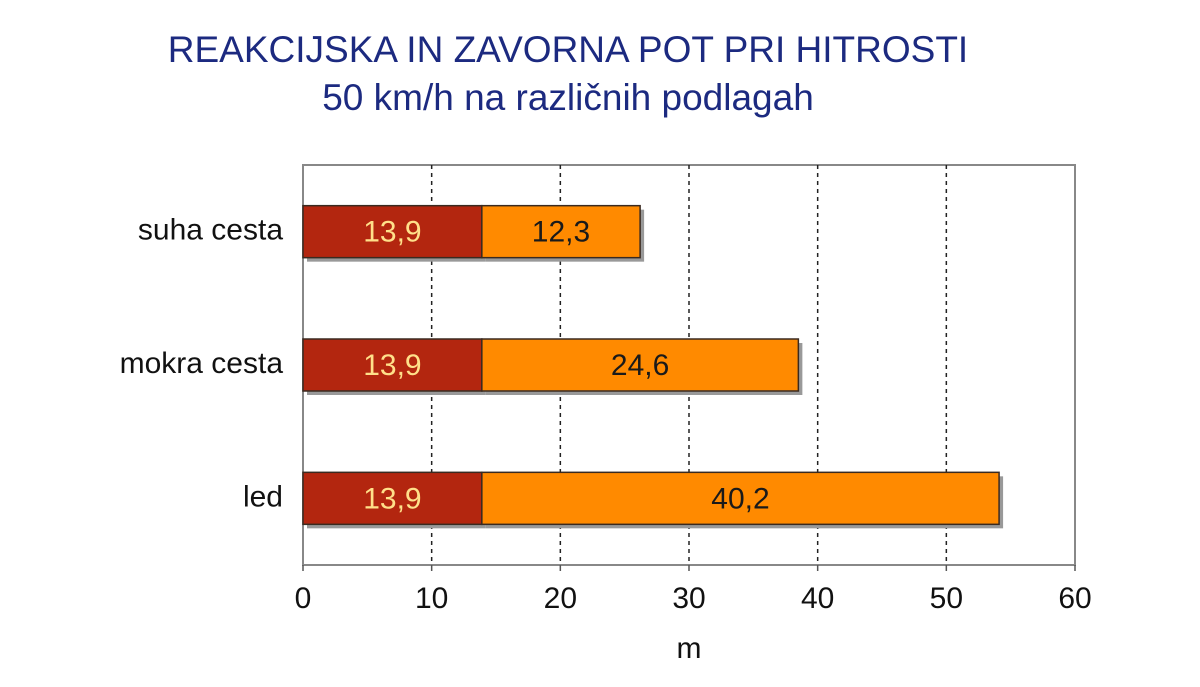 Image resolution: width=1200 pixels, height=687 pixels. I want to click on chart-subtitle: 50 km/h na različnih podlagah, so click(568, 97).